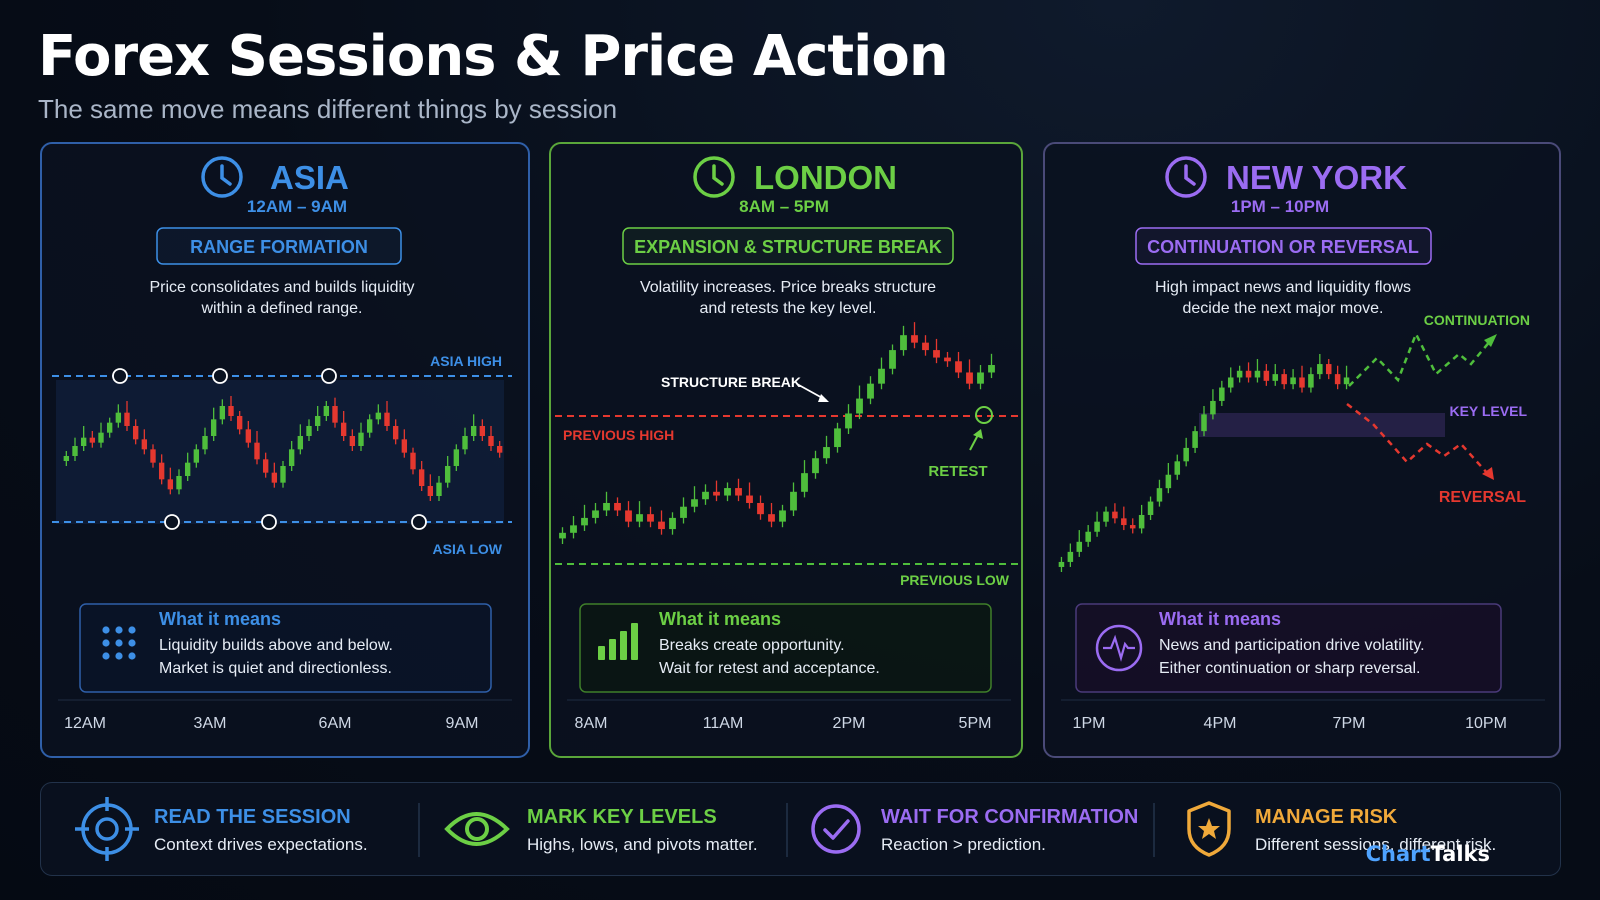  Describe the element at coordinates (731, 382) in the screenshot. I see `structure-break-label: STRUCTURE BREAK` at that location.